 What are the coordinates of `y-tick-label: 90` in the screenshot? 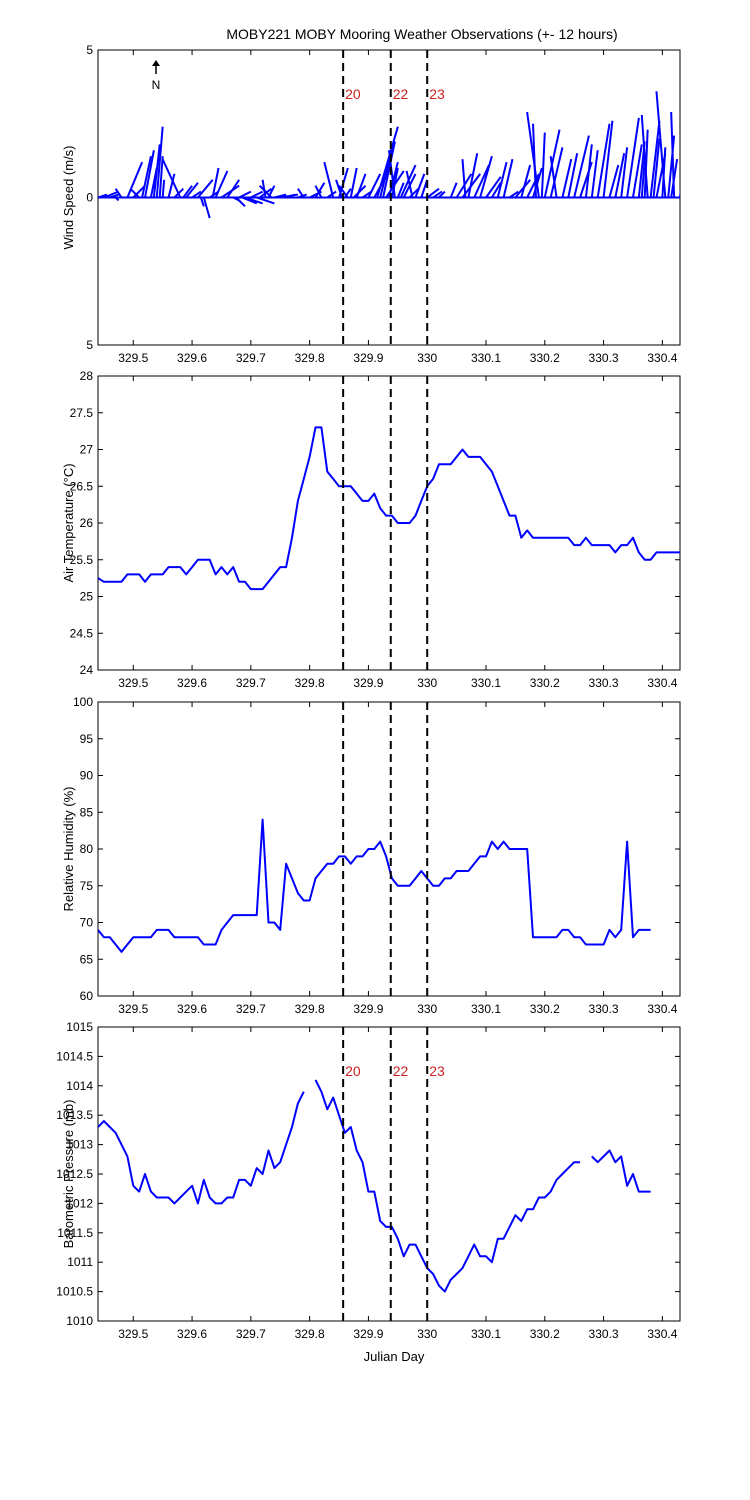 It's located at (87, 776).